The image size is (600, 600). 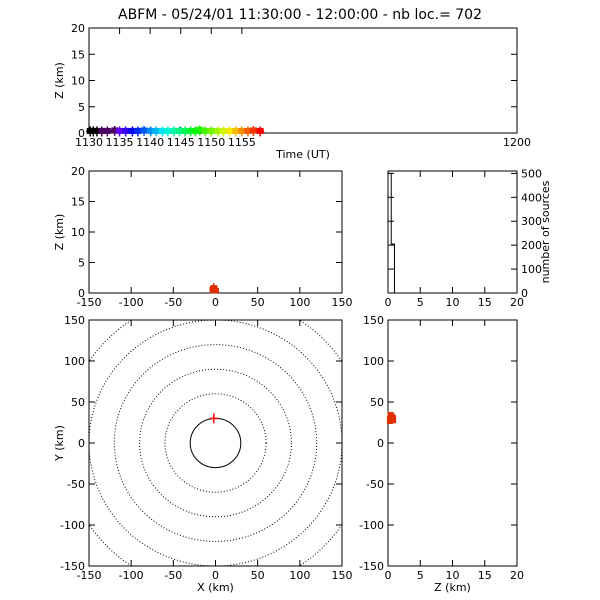 I want to click on x-axis-label: Z (km), so click(x=452, y=587).